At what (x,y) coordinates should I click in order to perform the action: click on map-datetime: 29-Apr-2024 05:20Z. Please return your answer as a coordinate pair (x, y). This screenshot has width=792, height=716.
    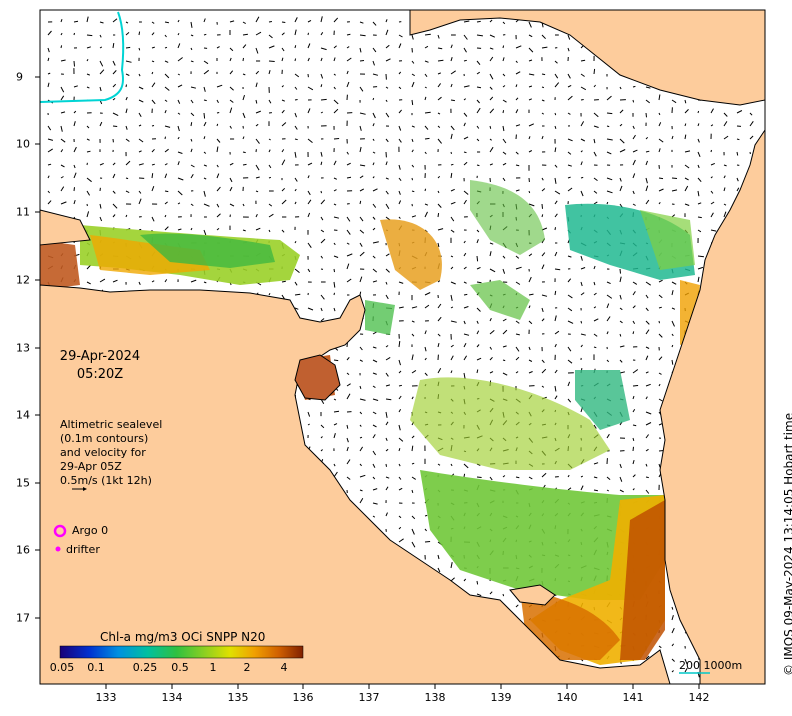
    Looking at the image, I should click on (100, 366).